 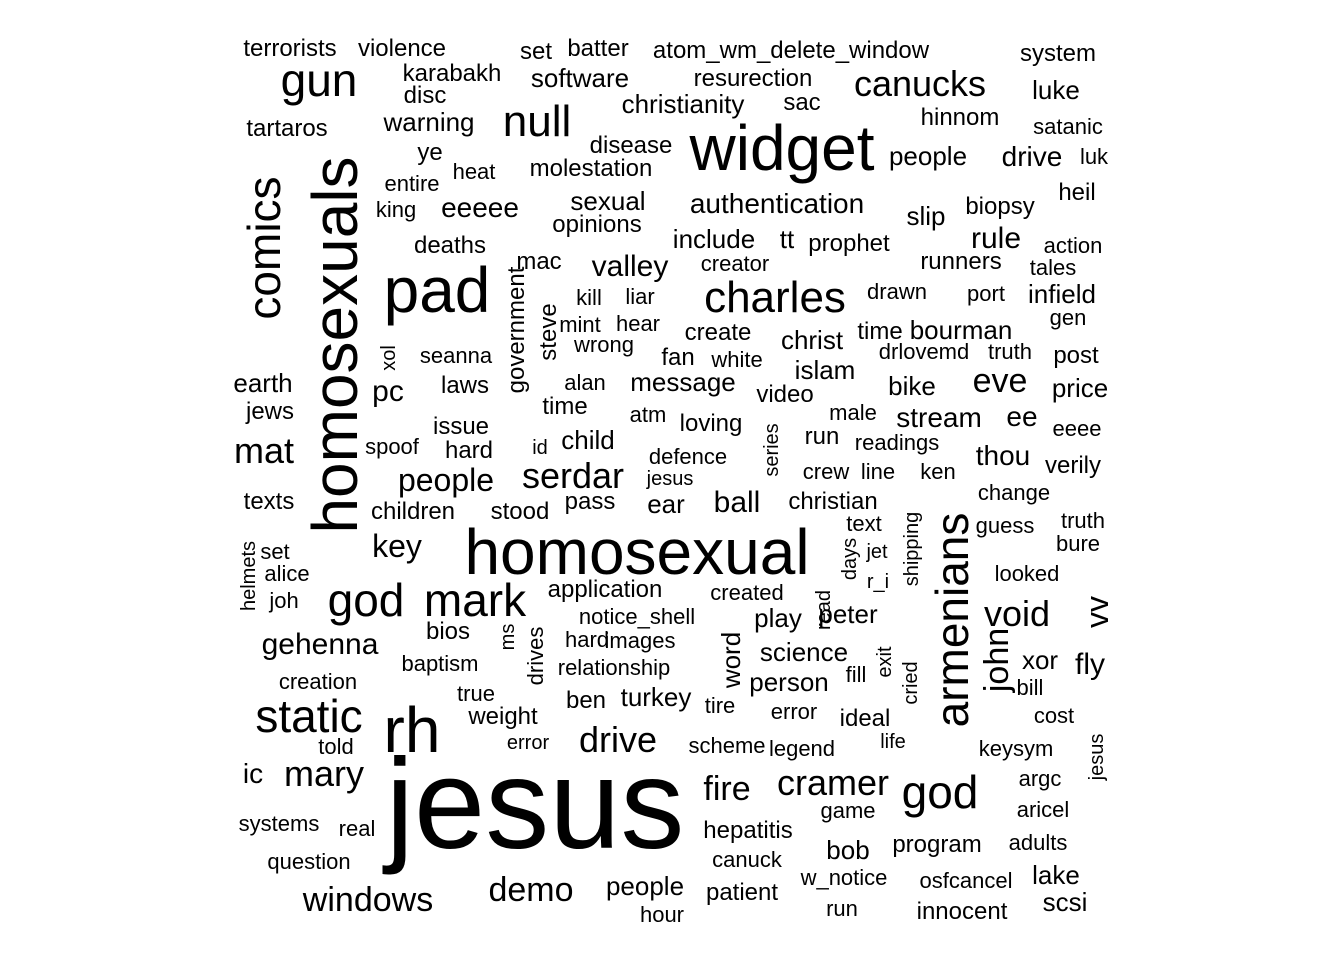 What do you see at coordinates (516, 330) in the screenshot?
I see `cloud-word: government` at bounding box center [516, 330].